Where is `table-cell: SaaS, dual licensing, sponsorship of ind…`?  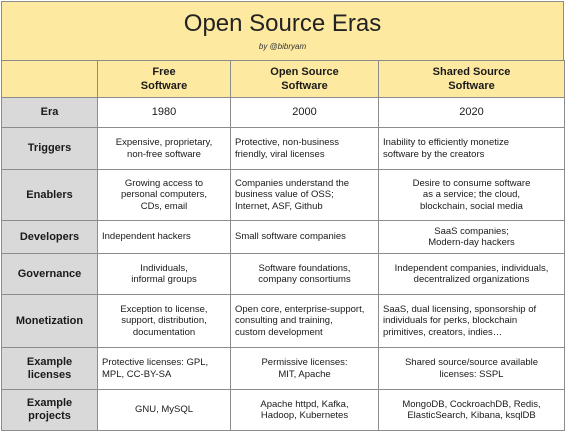
table-cell: SaaS, dual licensing, sponsorship of ind… is located at coordinates (471, 321).